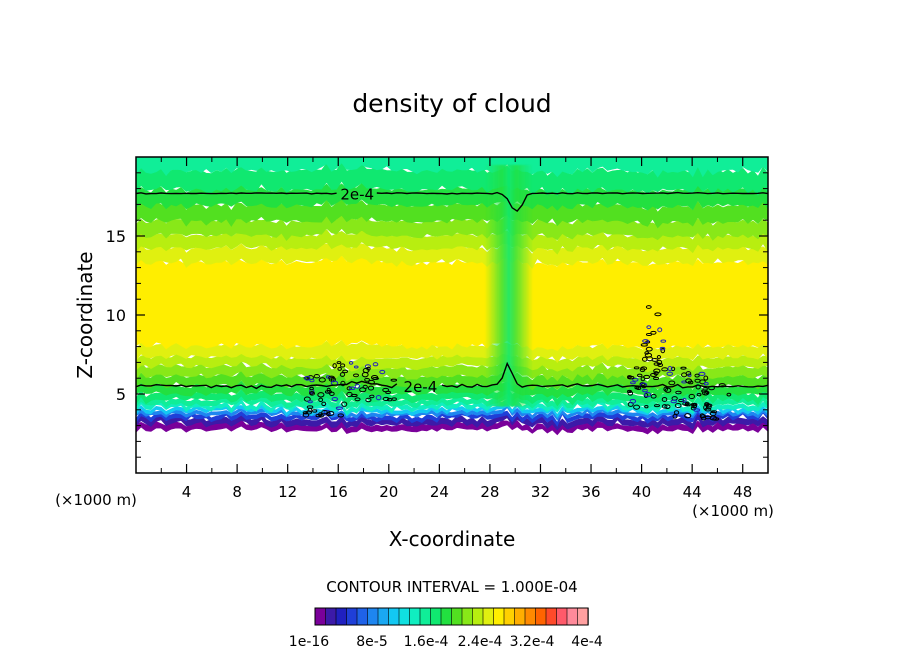 The width and height of the screenshot is (904, 654). What do you see at coordinates (480, 642) in the screenshot?
I see `colorbar-label-3: 2.4e-4` at bounding box center [480, 642].